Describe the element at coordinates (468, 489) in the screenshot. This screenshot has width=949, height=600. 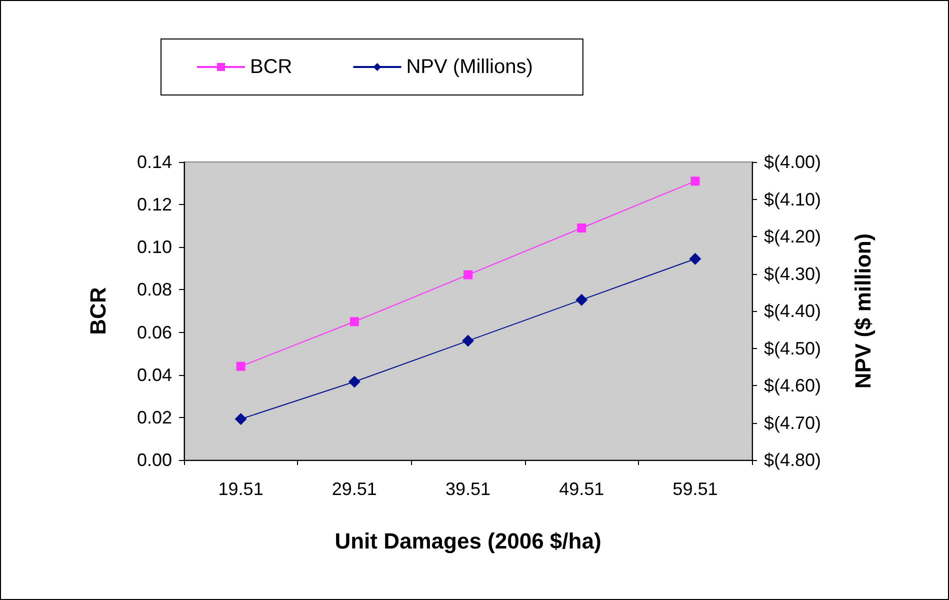
I see `x-tick-label: 39.51` at that location.